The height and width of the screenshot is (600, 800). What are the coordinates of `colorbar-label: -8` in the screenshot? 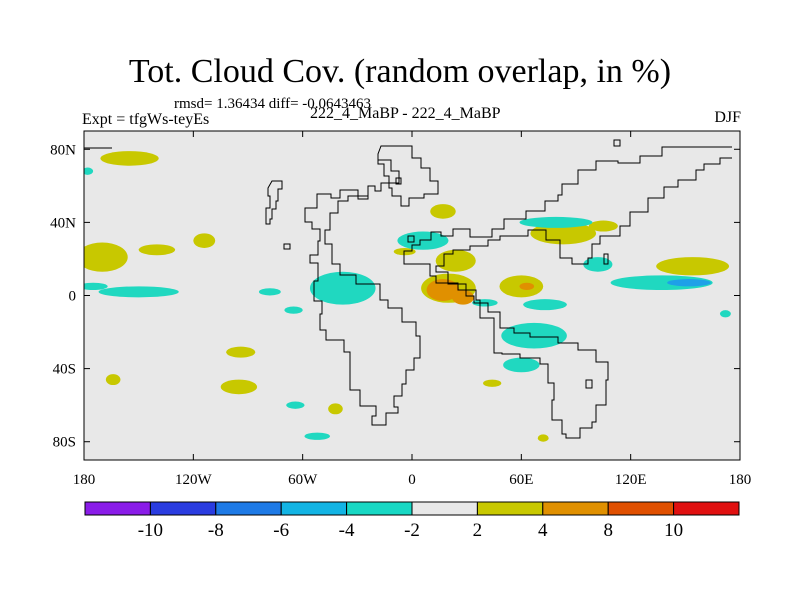 It's located at (216, 530).